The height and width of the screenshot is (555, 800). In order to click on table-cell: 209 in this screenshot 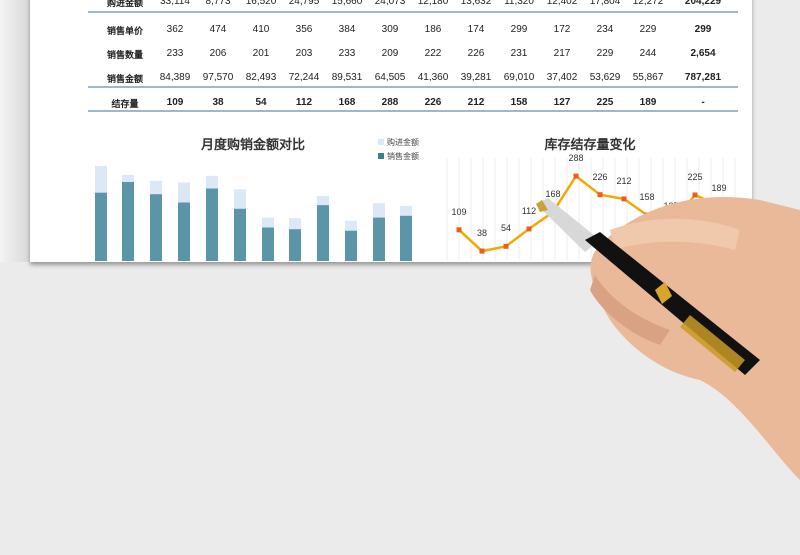, I will do `click(390, 53)`.